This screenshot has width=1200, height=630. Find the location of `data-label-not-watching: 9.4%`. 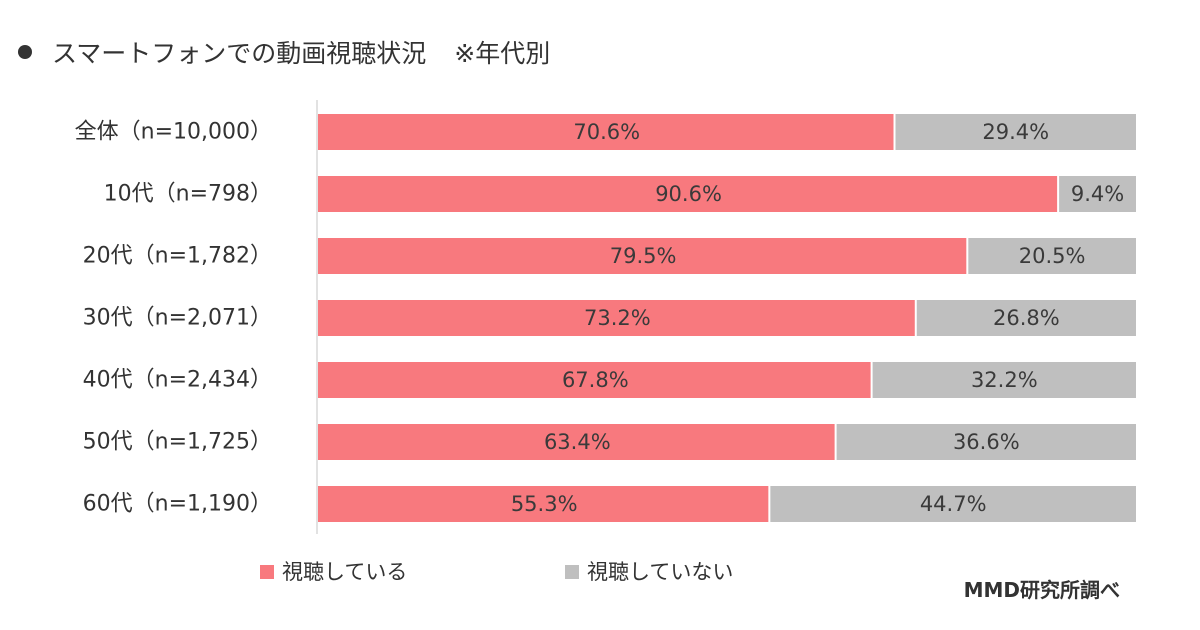

data-label-not-watching: 9.4% is located at coordinates (1097, 194).